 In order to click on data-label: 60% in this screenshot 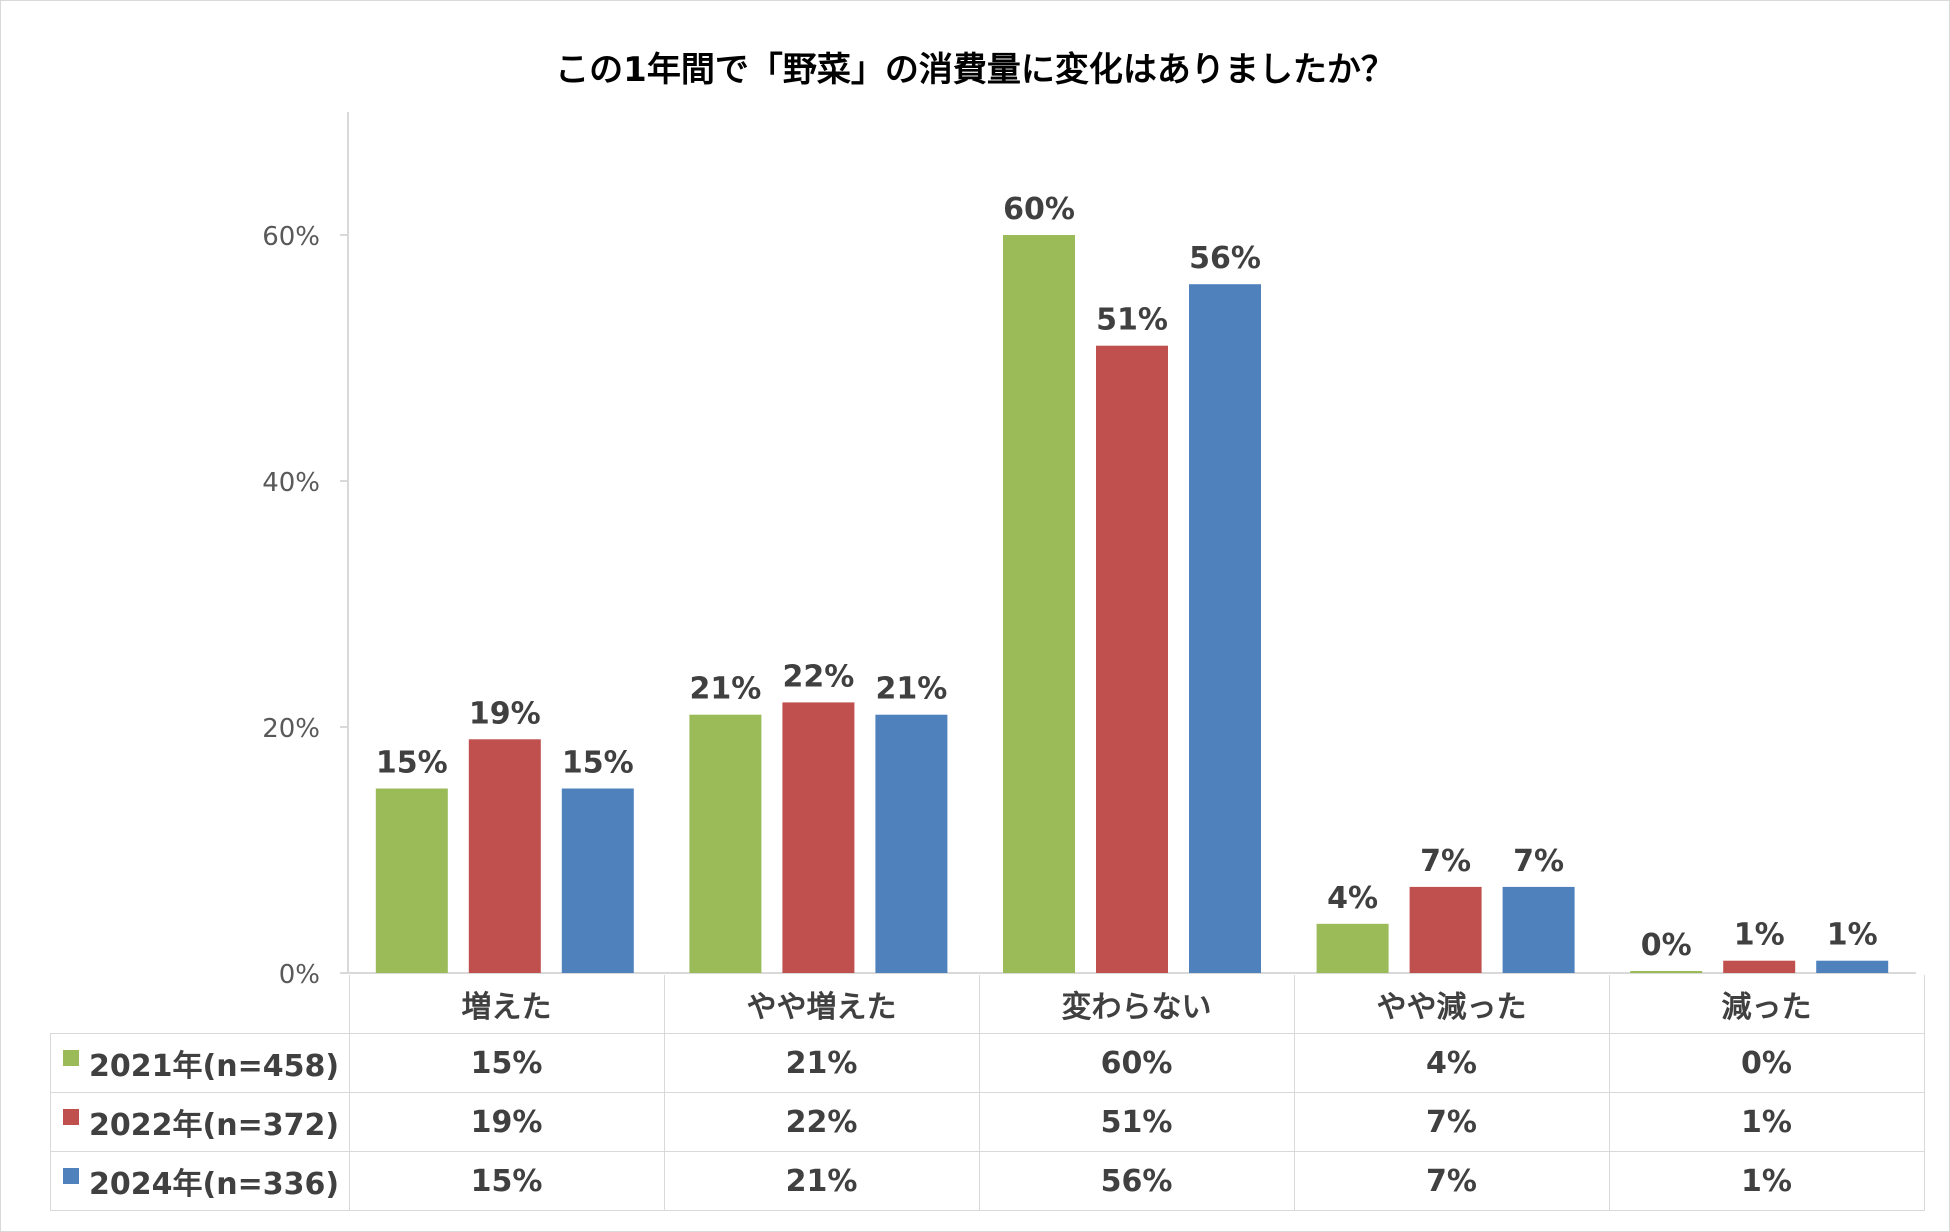, I will do `click(1039, 209)`.